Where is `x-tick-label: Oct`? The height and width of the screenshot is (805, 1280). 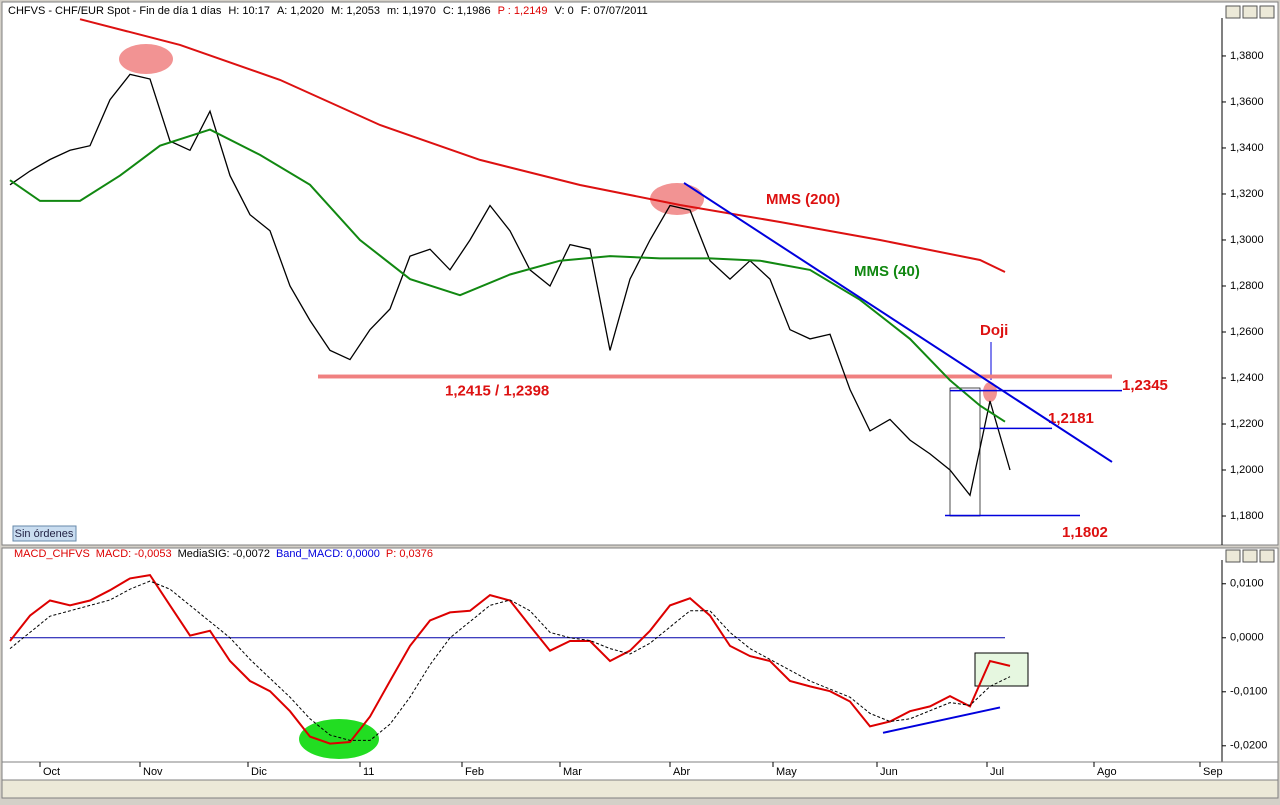
x-tick-label: Oct is located at coordinates (51, 772).